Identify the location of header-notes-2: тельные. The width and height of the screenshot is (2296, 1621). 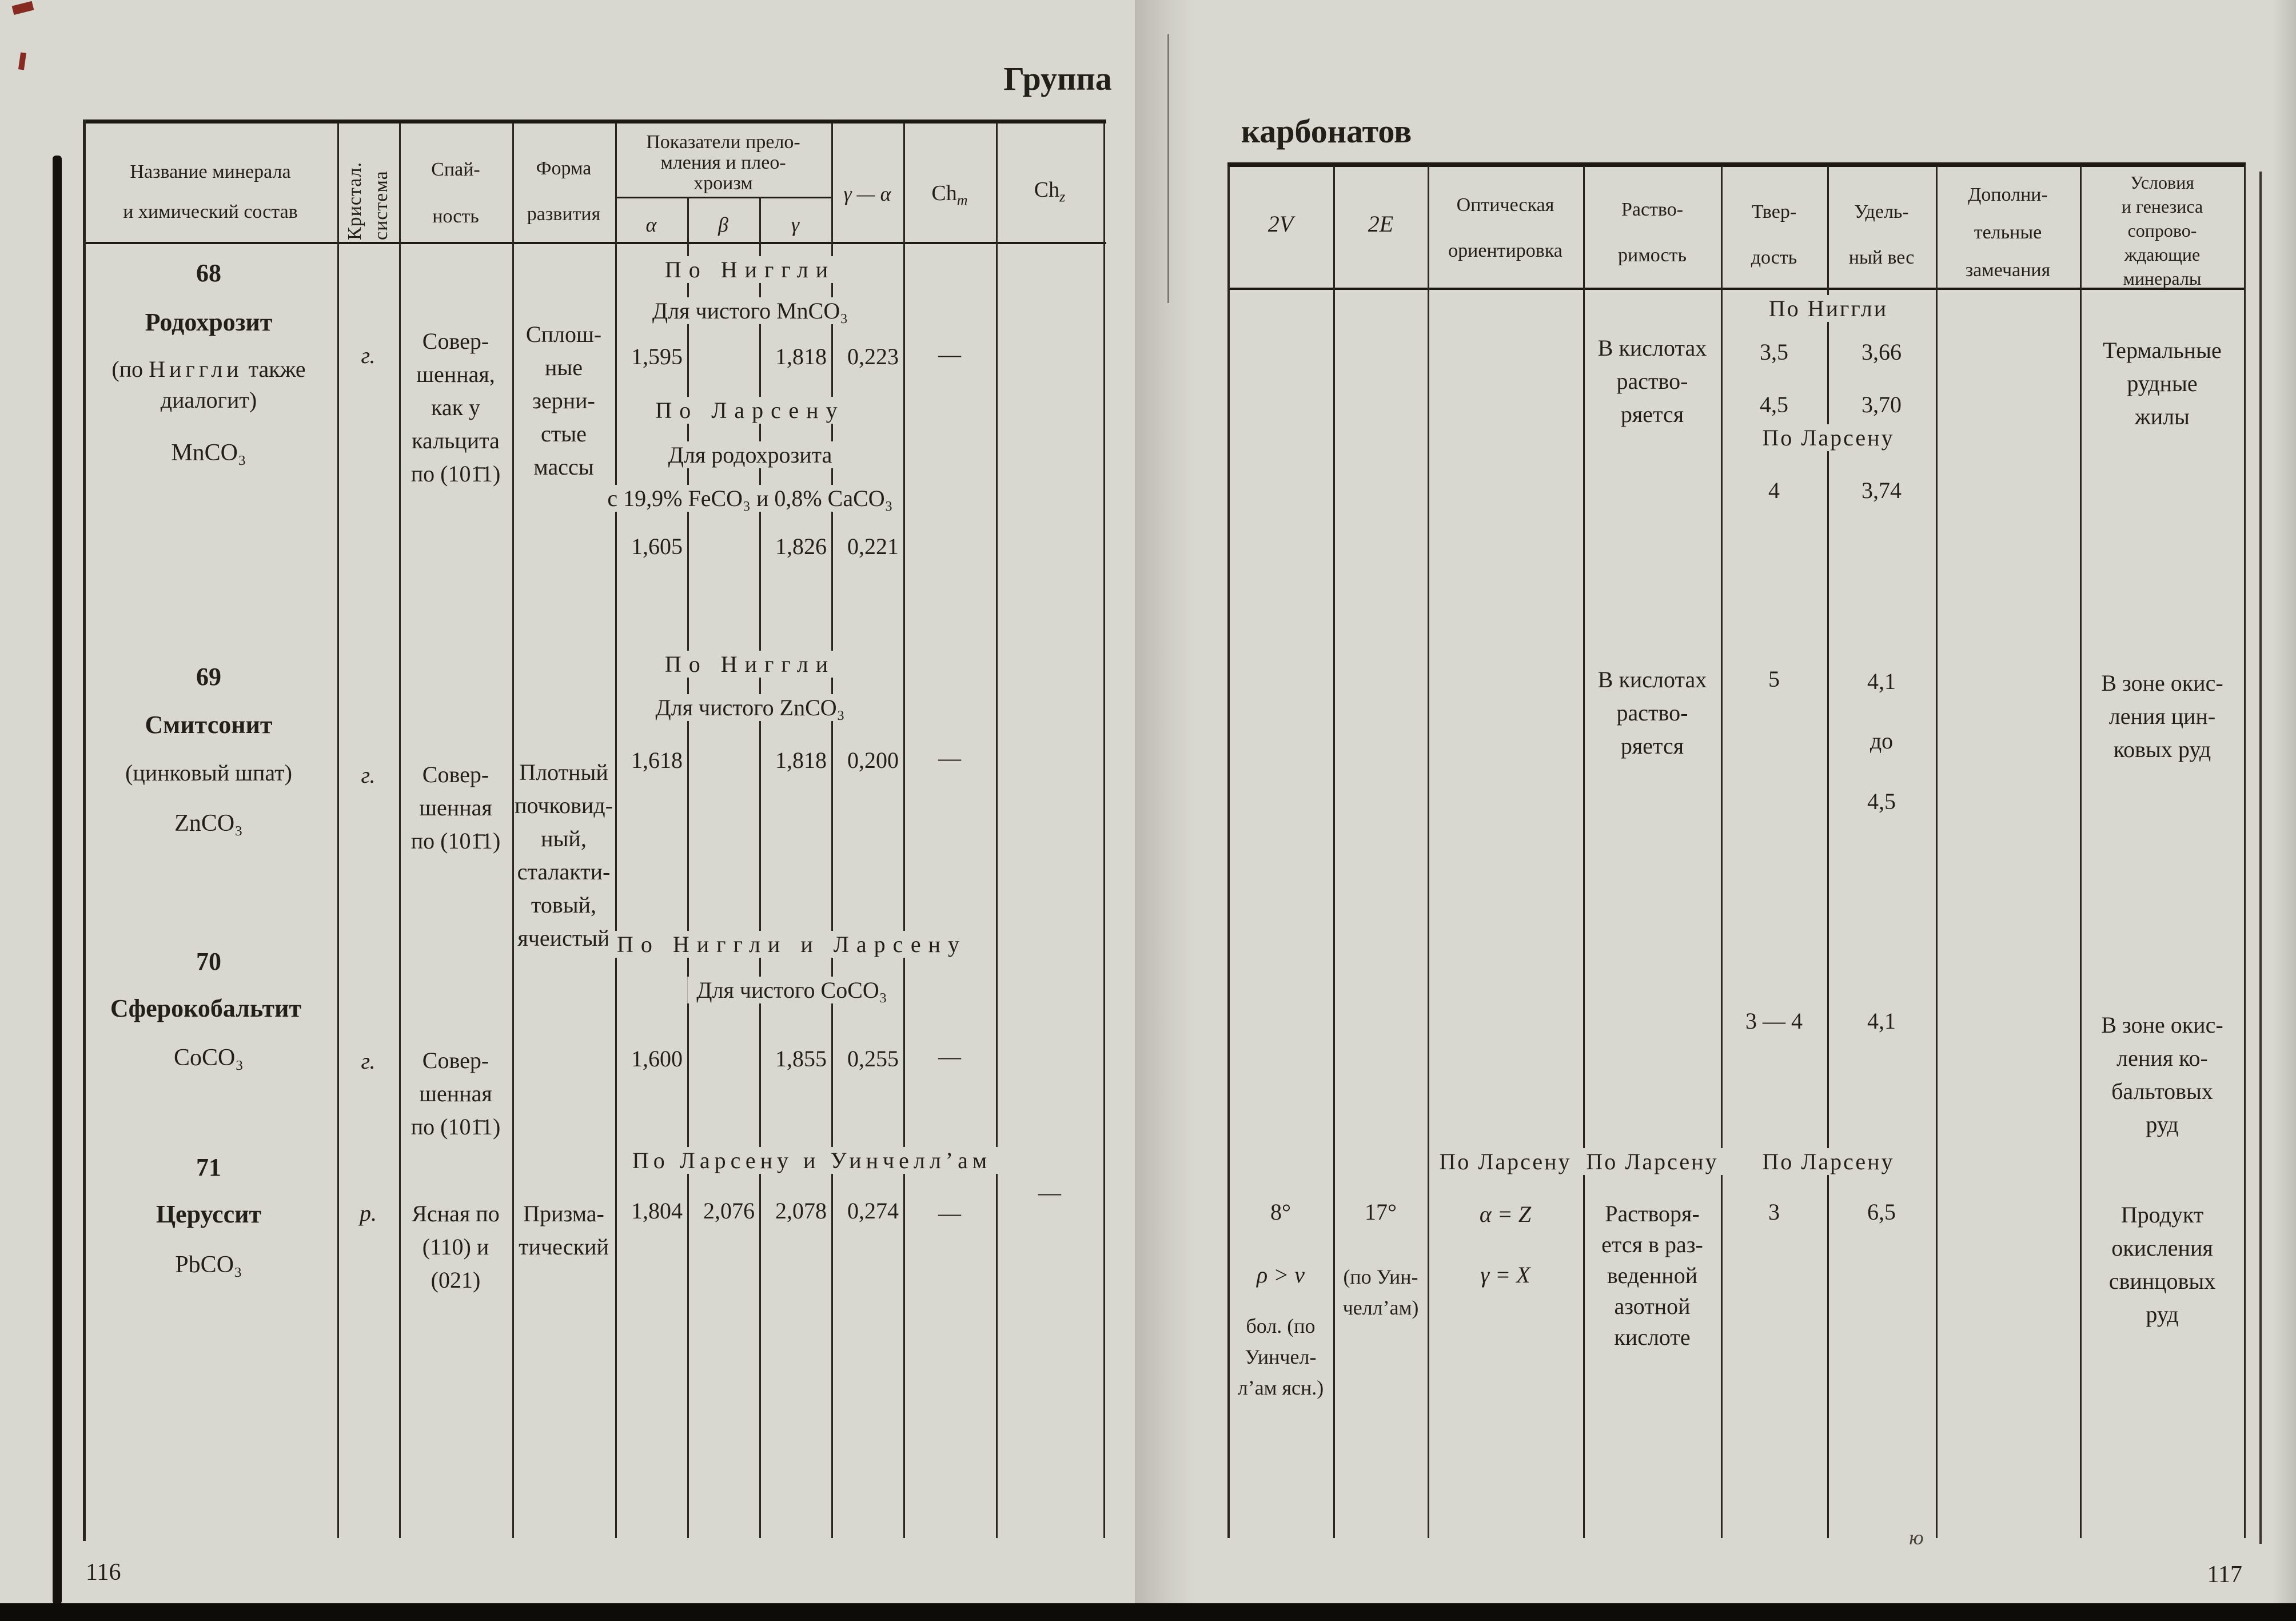
(2008, 232).